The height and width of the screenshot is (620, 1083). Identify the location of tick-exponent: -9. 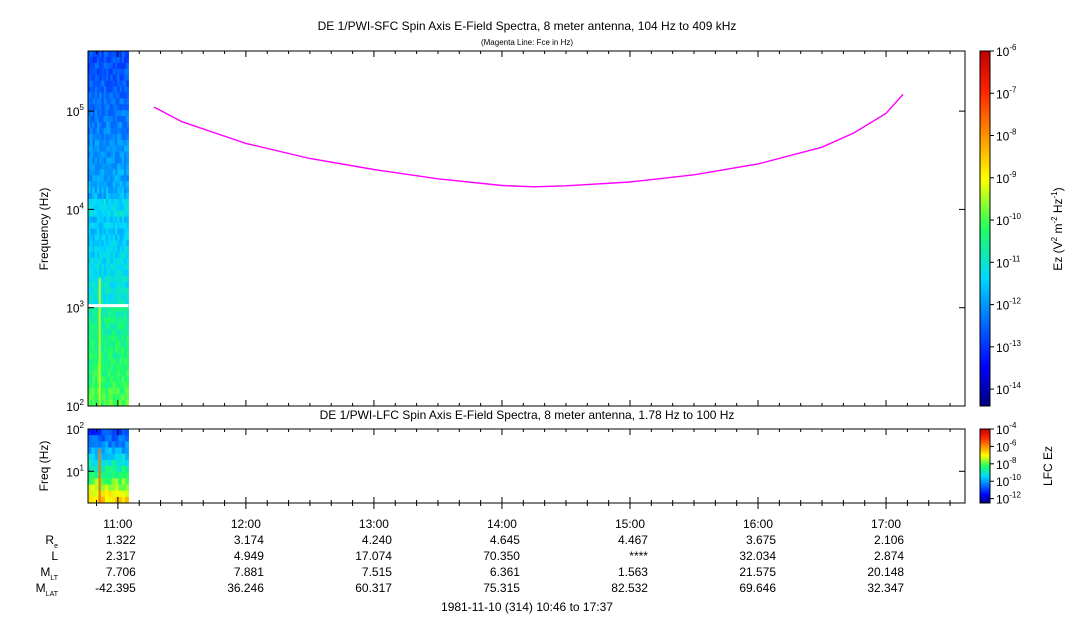
(1013, 174).